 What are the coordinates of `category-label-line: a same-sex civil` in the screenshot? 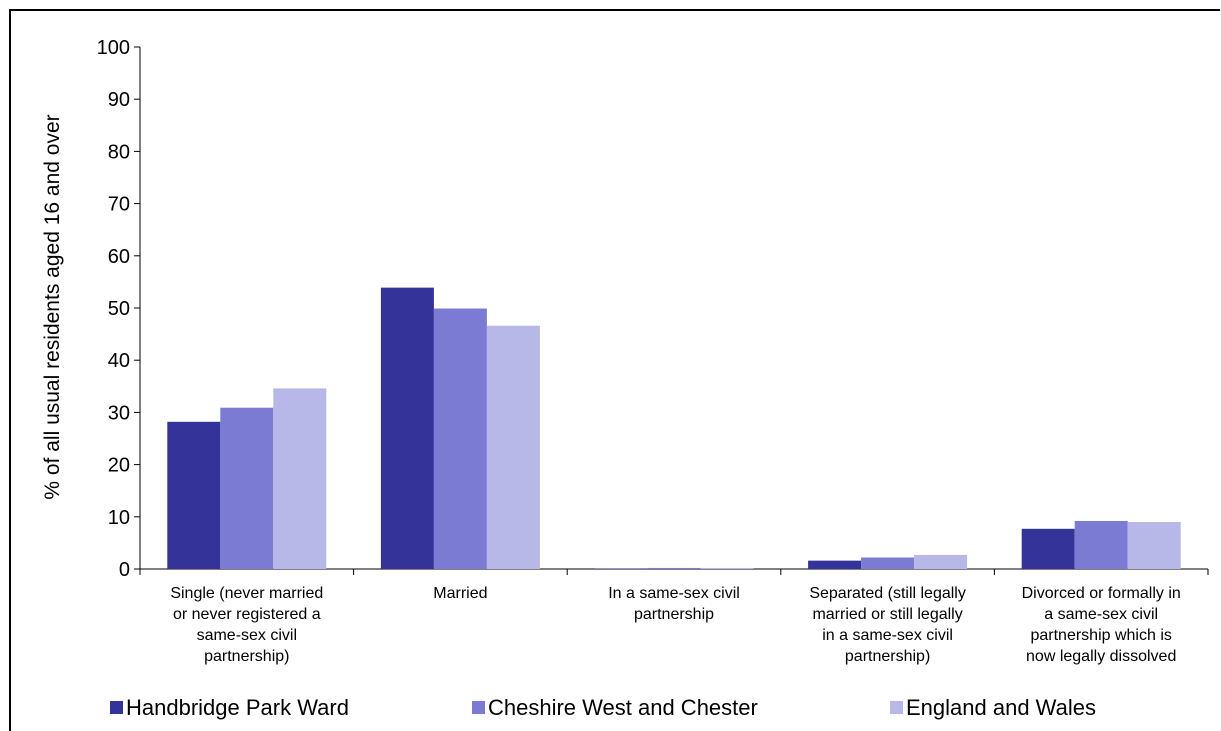 It's located at (1101, 614).